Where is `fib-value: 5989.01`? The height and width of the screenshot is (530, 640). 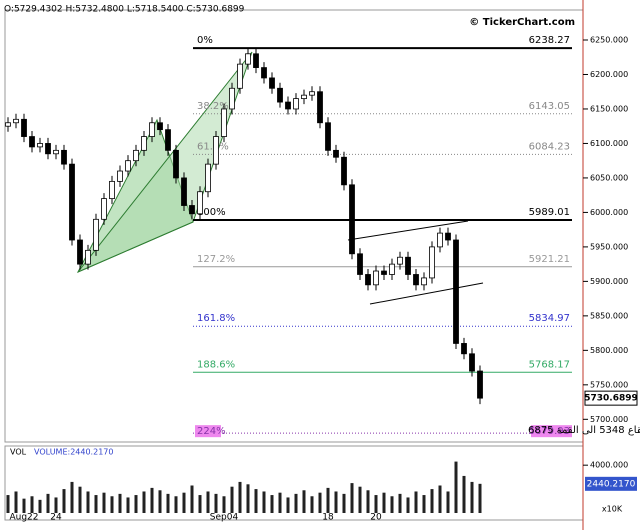 fib-value: 5989.01 is located at coordinates (549, 212).